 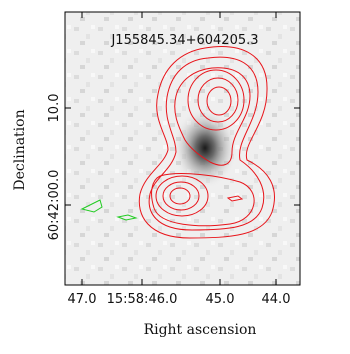 I want to click on y-tick-label: 60:42:00.0, so click(x=54, y=205).